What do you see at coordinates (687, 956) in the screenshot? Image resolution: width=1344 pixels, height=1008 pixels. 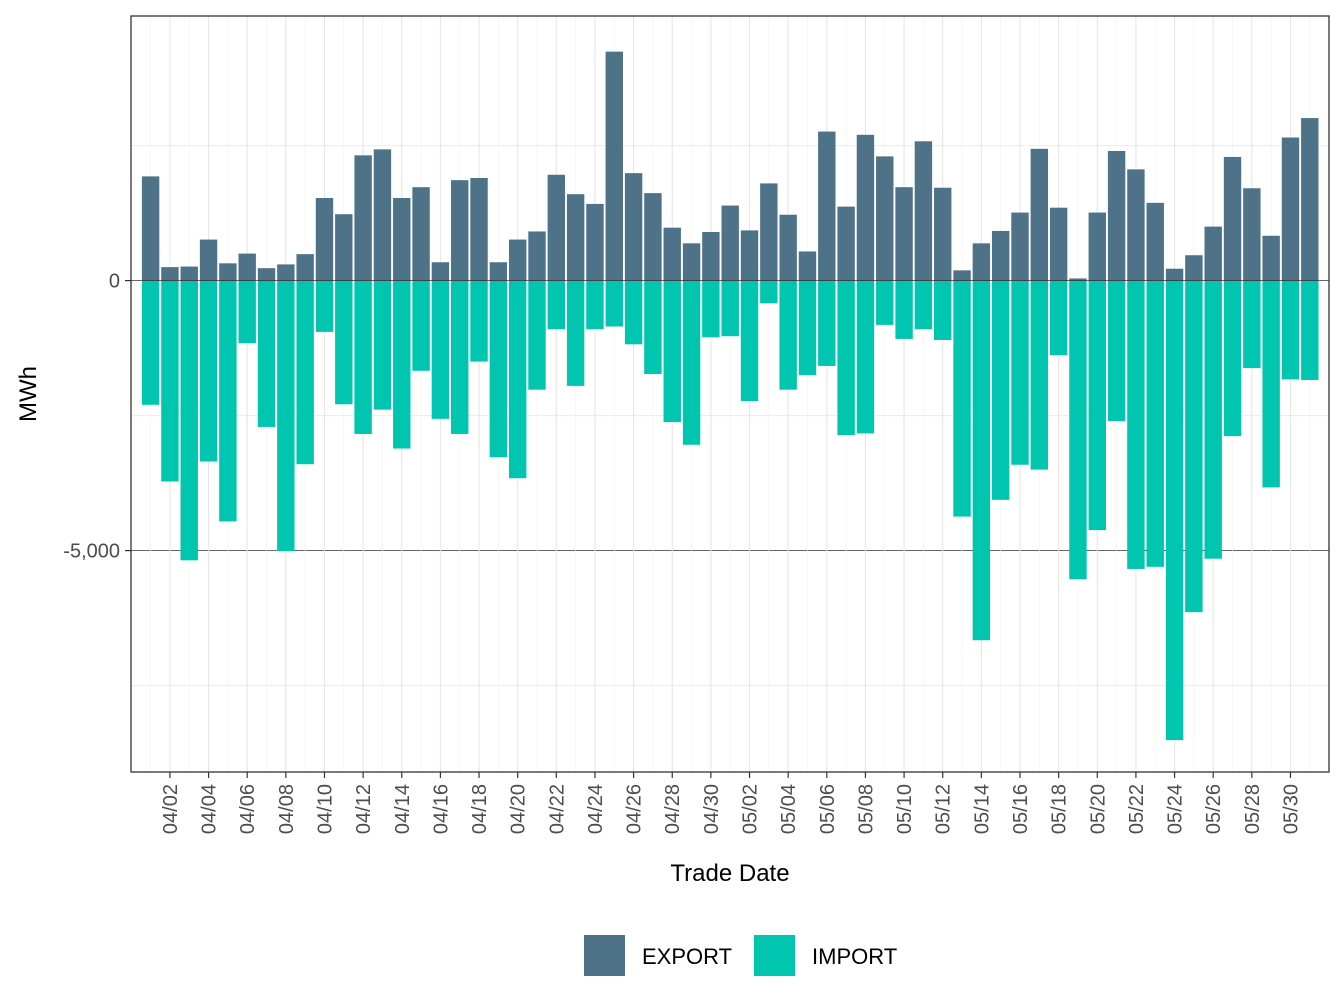 I see `legend-label-export: EXPORT` at bounding box center [687, 956].